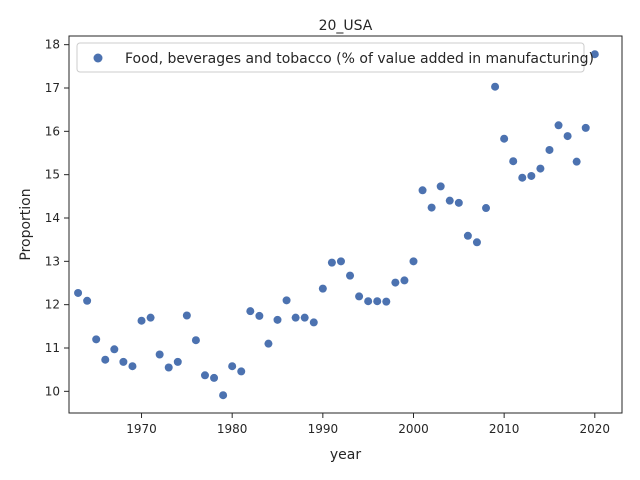  I want to click on y-tick-label: 10, so click(52, 391).